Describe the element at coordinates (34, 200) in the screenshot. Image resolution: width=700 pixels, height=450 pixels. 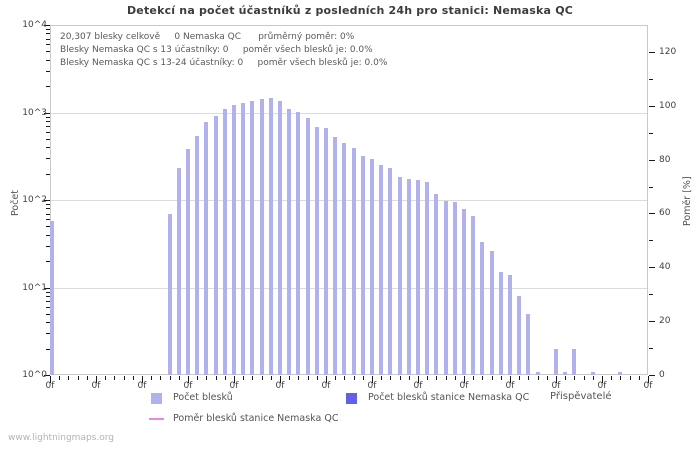
I see `y-axis-left-tick-label: 10^2` at that location.